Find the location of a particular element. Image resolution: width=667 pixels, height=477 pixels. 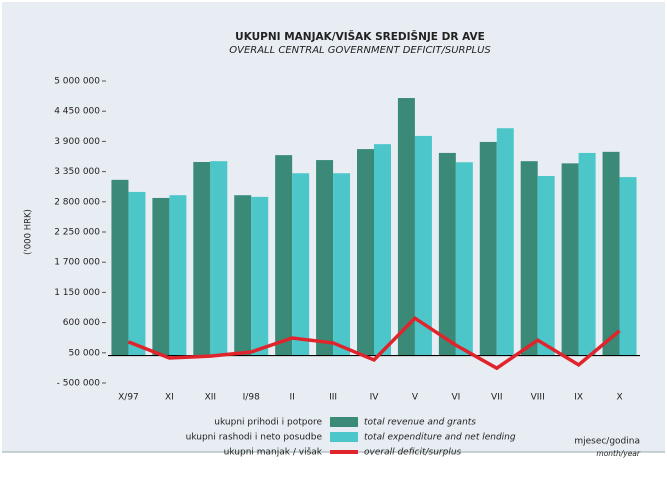

legend-label: ukupni prihodi i potpore is located at coordinates (268, 423).